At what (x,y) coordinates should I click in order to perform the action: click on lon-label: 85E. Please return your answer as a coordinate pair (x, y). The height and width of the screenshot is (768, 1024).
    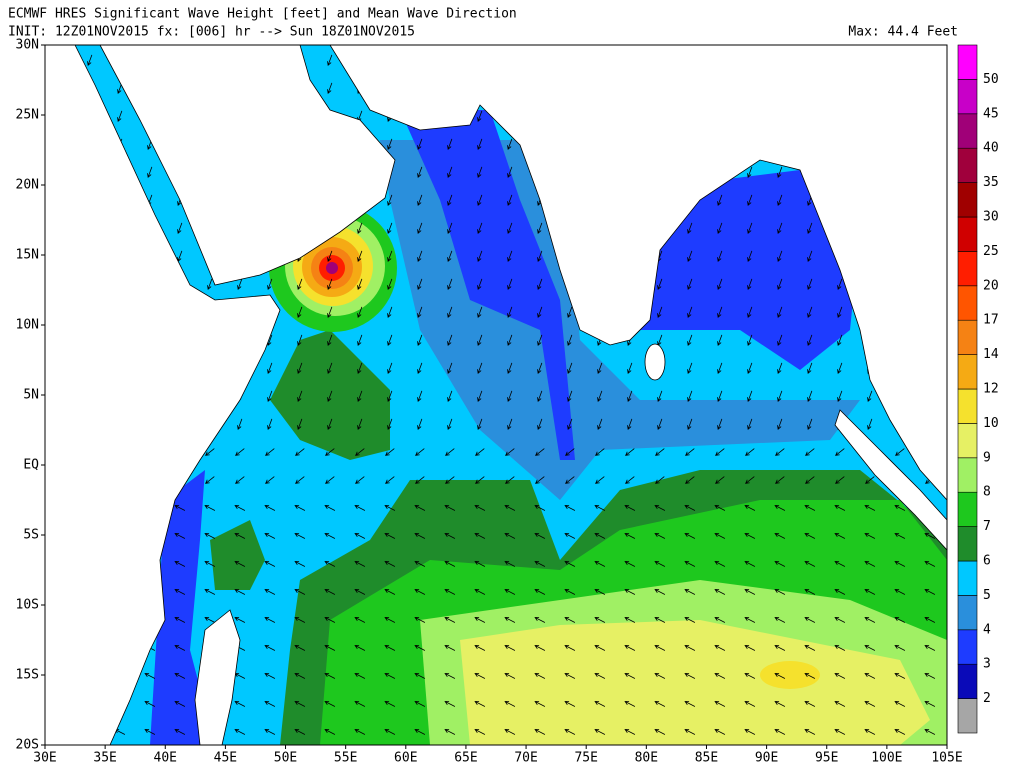
    Looking at the image, I should click on (706, 758).